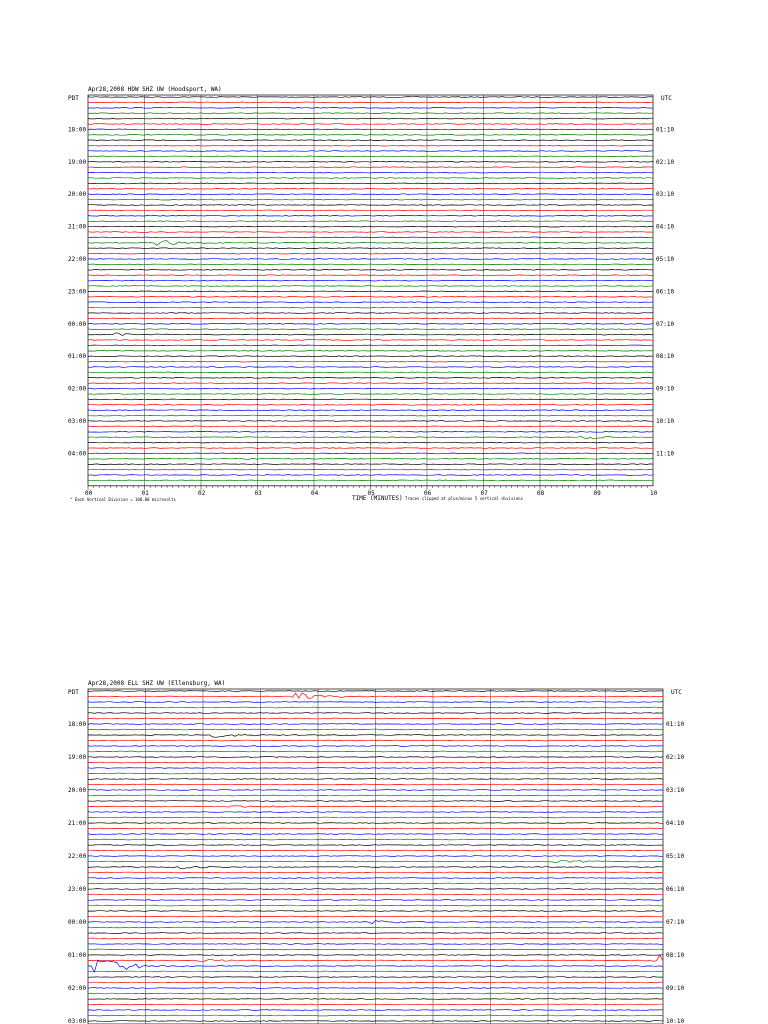 The width and height of the screenshot is (768, 1024). What do you see at coordinates (654, 493) in the screenshot?
I see `x-tick-label: 10` at bounding box center [654, 493].